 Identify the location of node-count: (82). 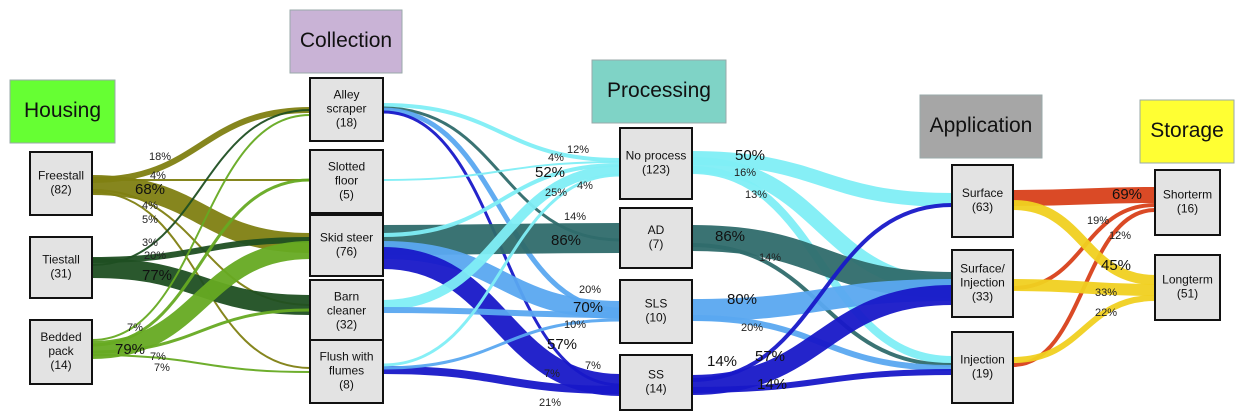
(60, 190).